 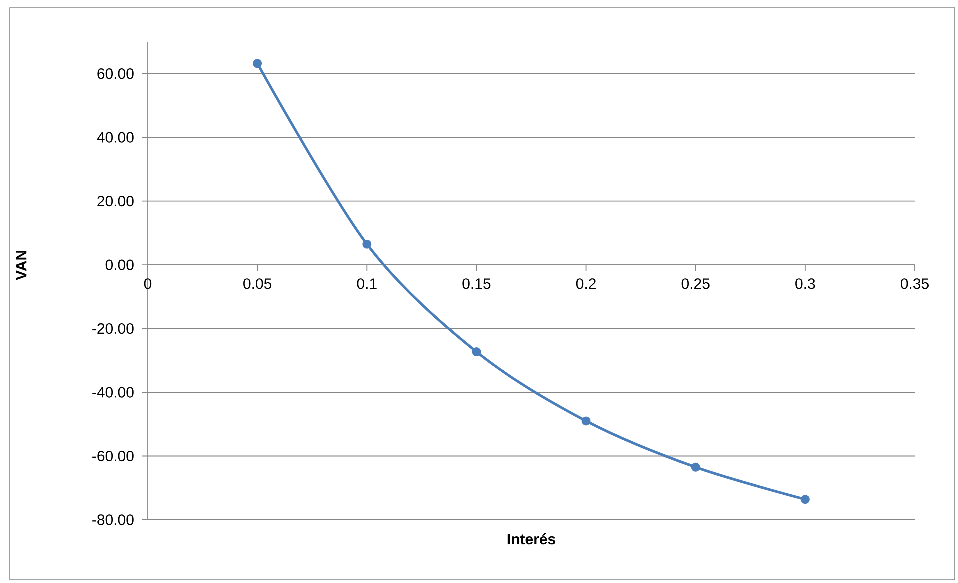 I want to click on x-tick-label: 0.15, so click(x=476, y=284).